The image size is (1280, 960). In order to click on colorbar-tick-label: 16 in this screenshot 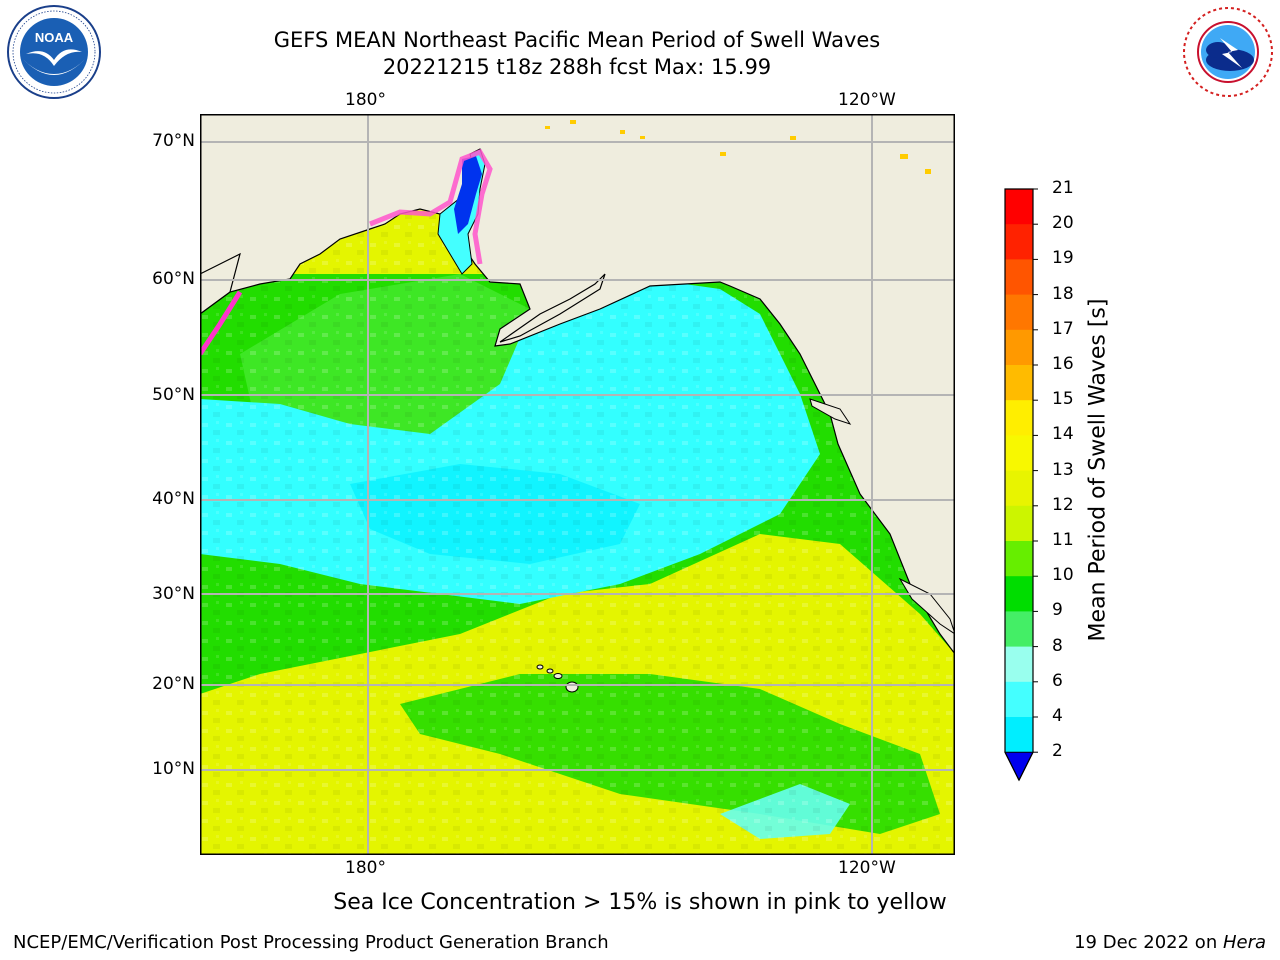, I will do `click(1063, 364)`.